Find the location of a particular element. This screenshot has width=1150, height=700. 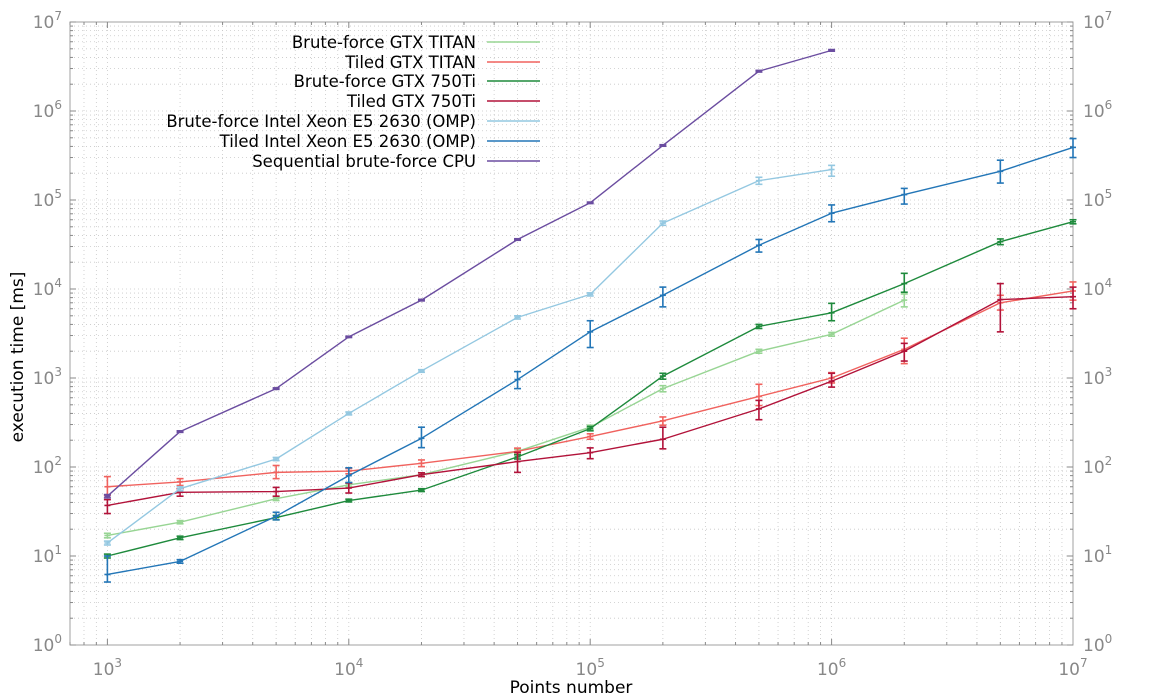

legend-label: Brute-force GTX 750Ti is located at coordinates (385, 81).